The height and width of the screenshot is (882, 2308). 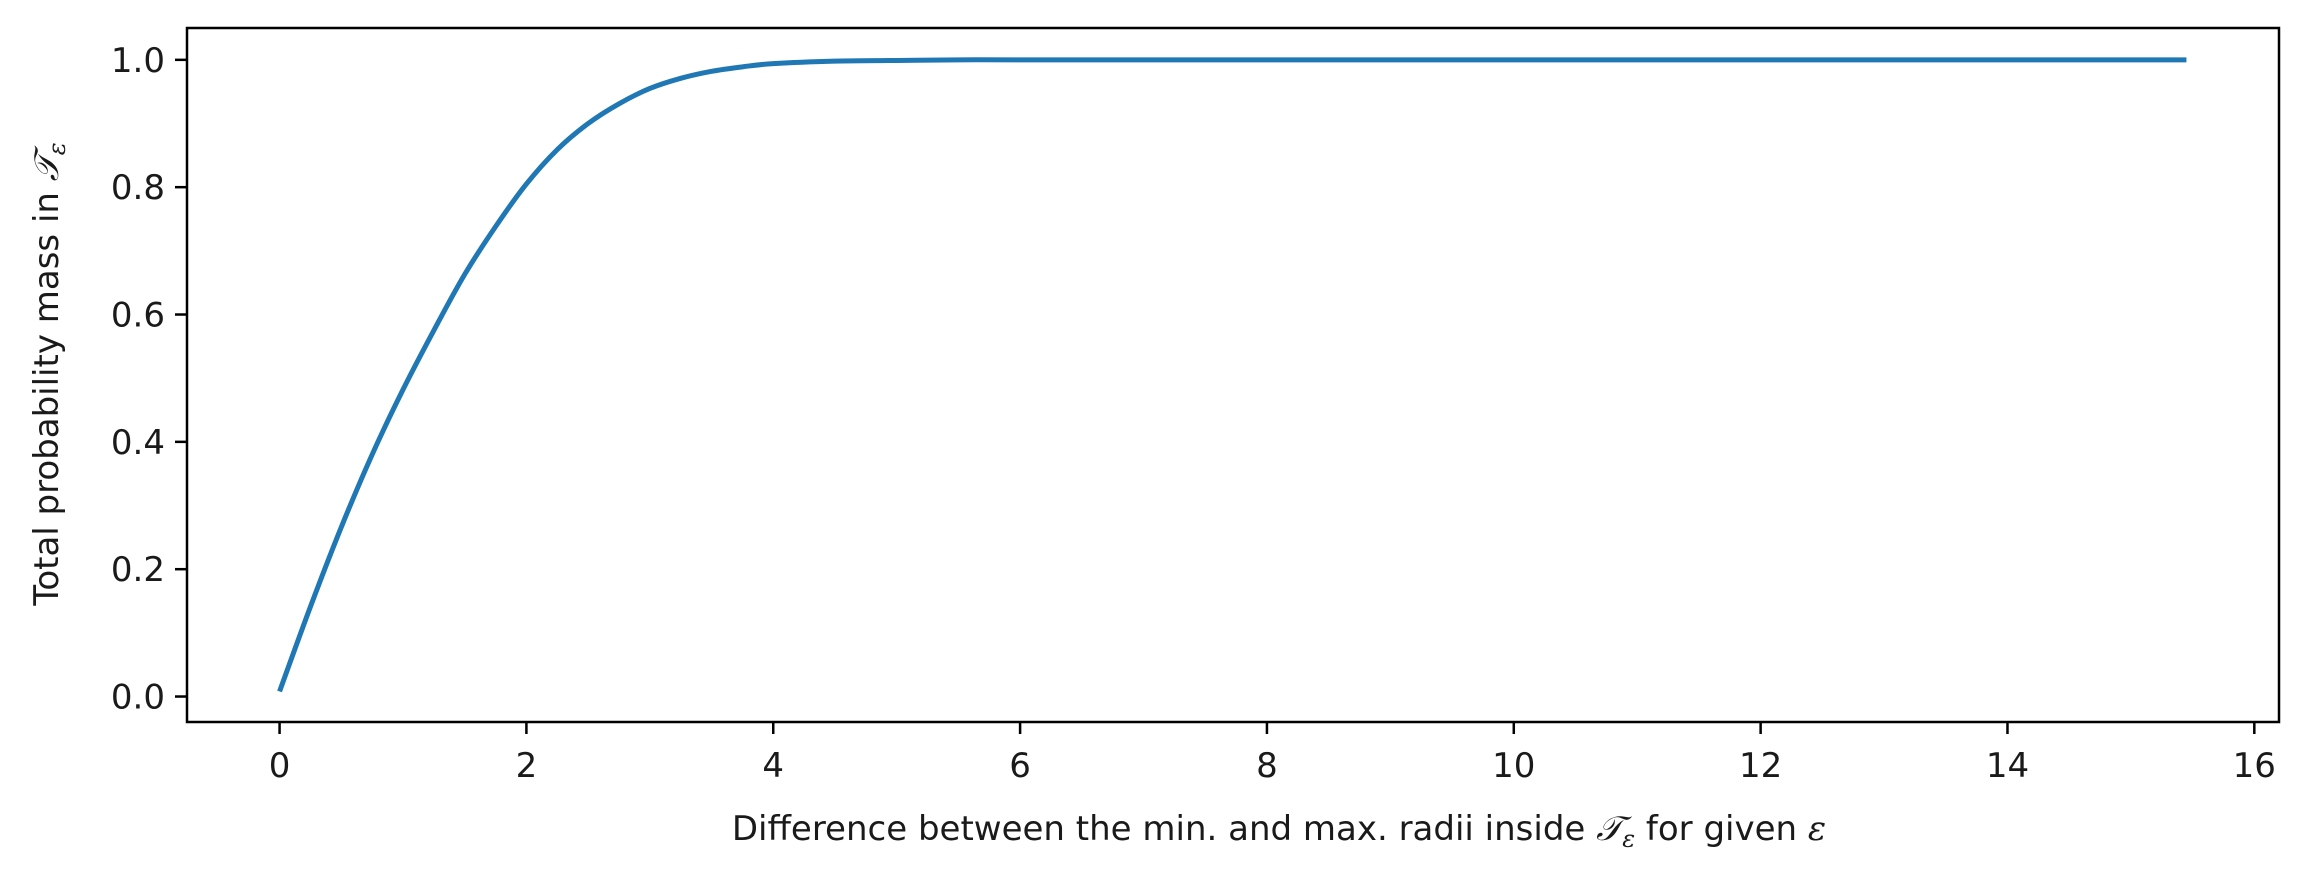 What do you see at coordinates (149, 379) in the screenshot?
I see `y-axis-ticks: 0.0 0.2 0.4 0.6 0.8 1.0` at bounding box center [149, 379].